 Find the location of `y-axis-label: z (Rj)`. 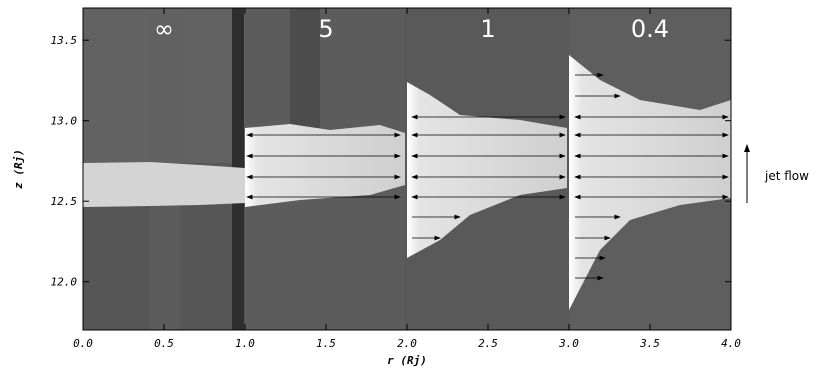

y-axis-label: z (Rj) is located at coordinates (18, 169).